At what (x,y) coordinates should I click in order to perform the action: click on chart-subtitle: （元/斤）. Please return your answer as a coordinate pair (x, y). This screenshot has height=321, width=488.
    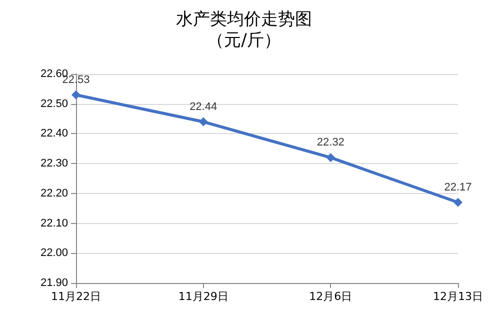
    Looking at the image, I should click on (244, 40).